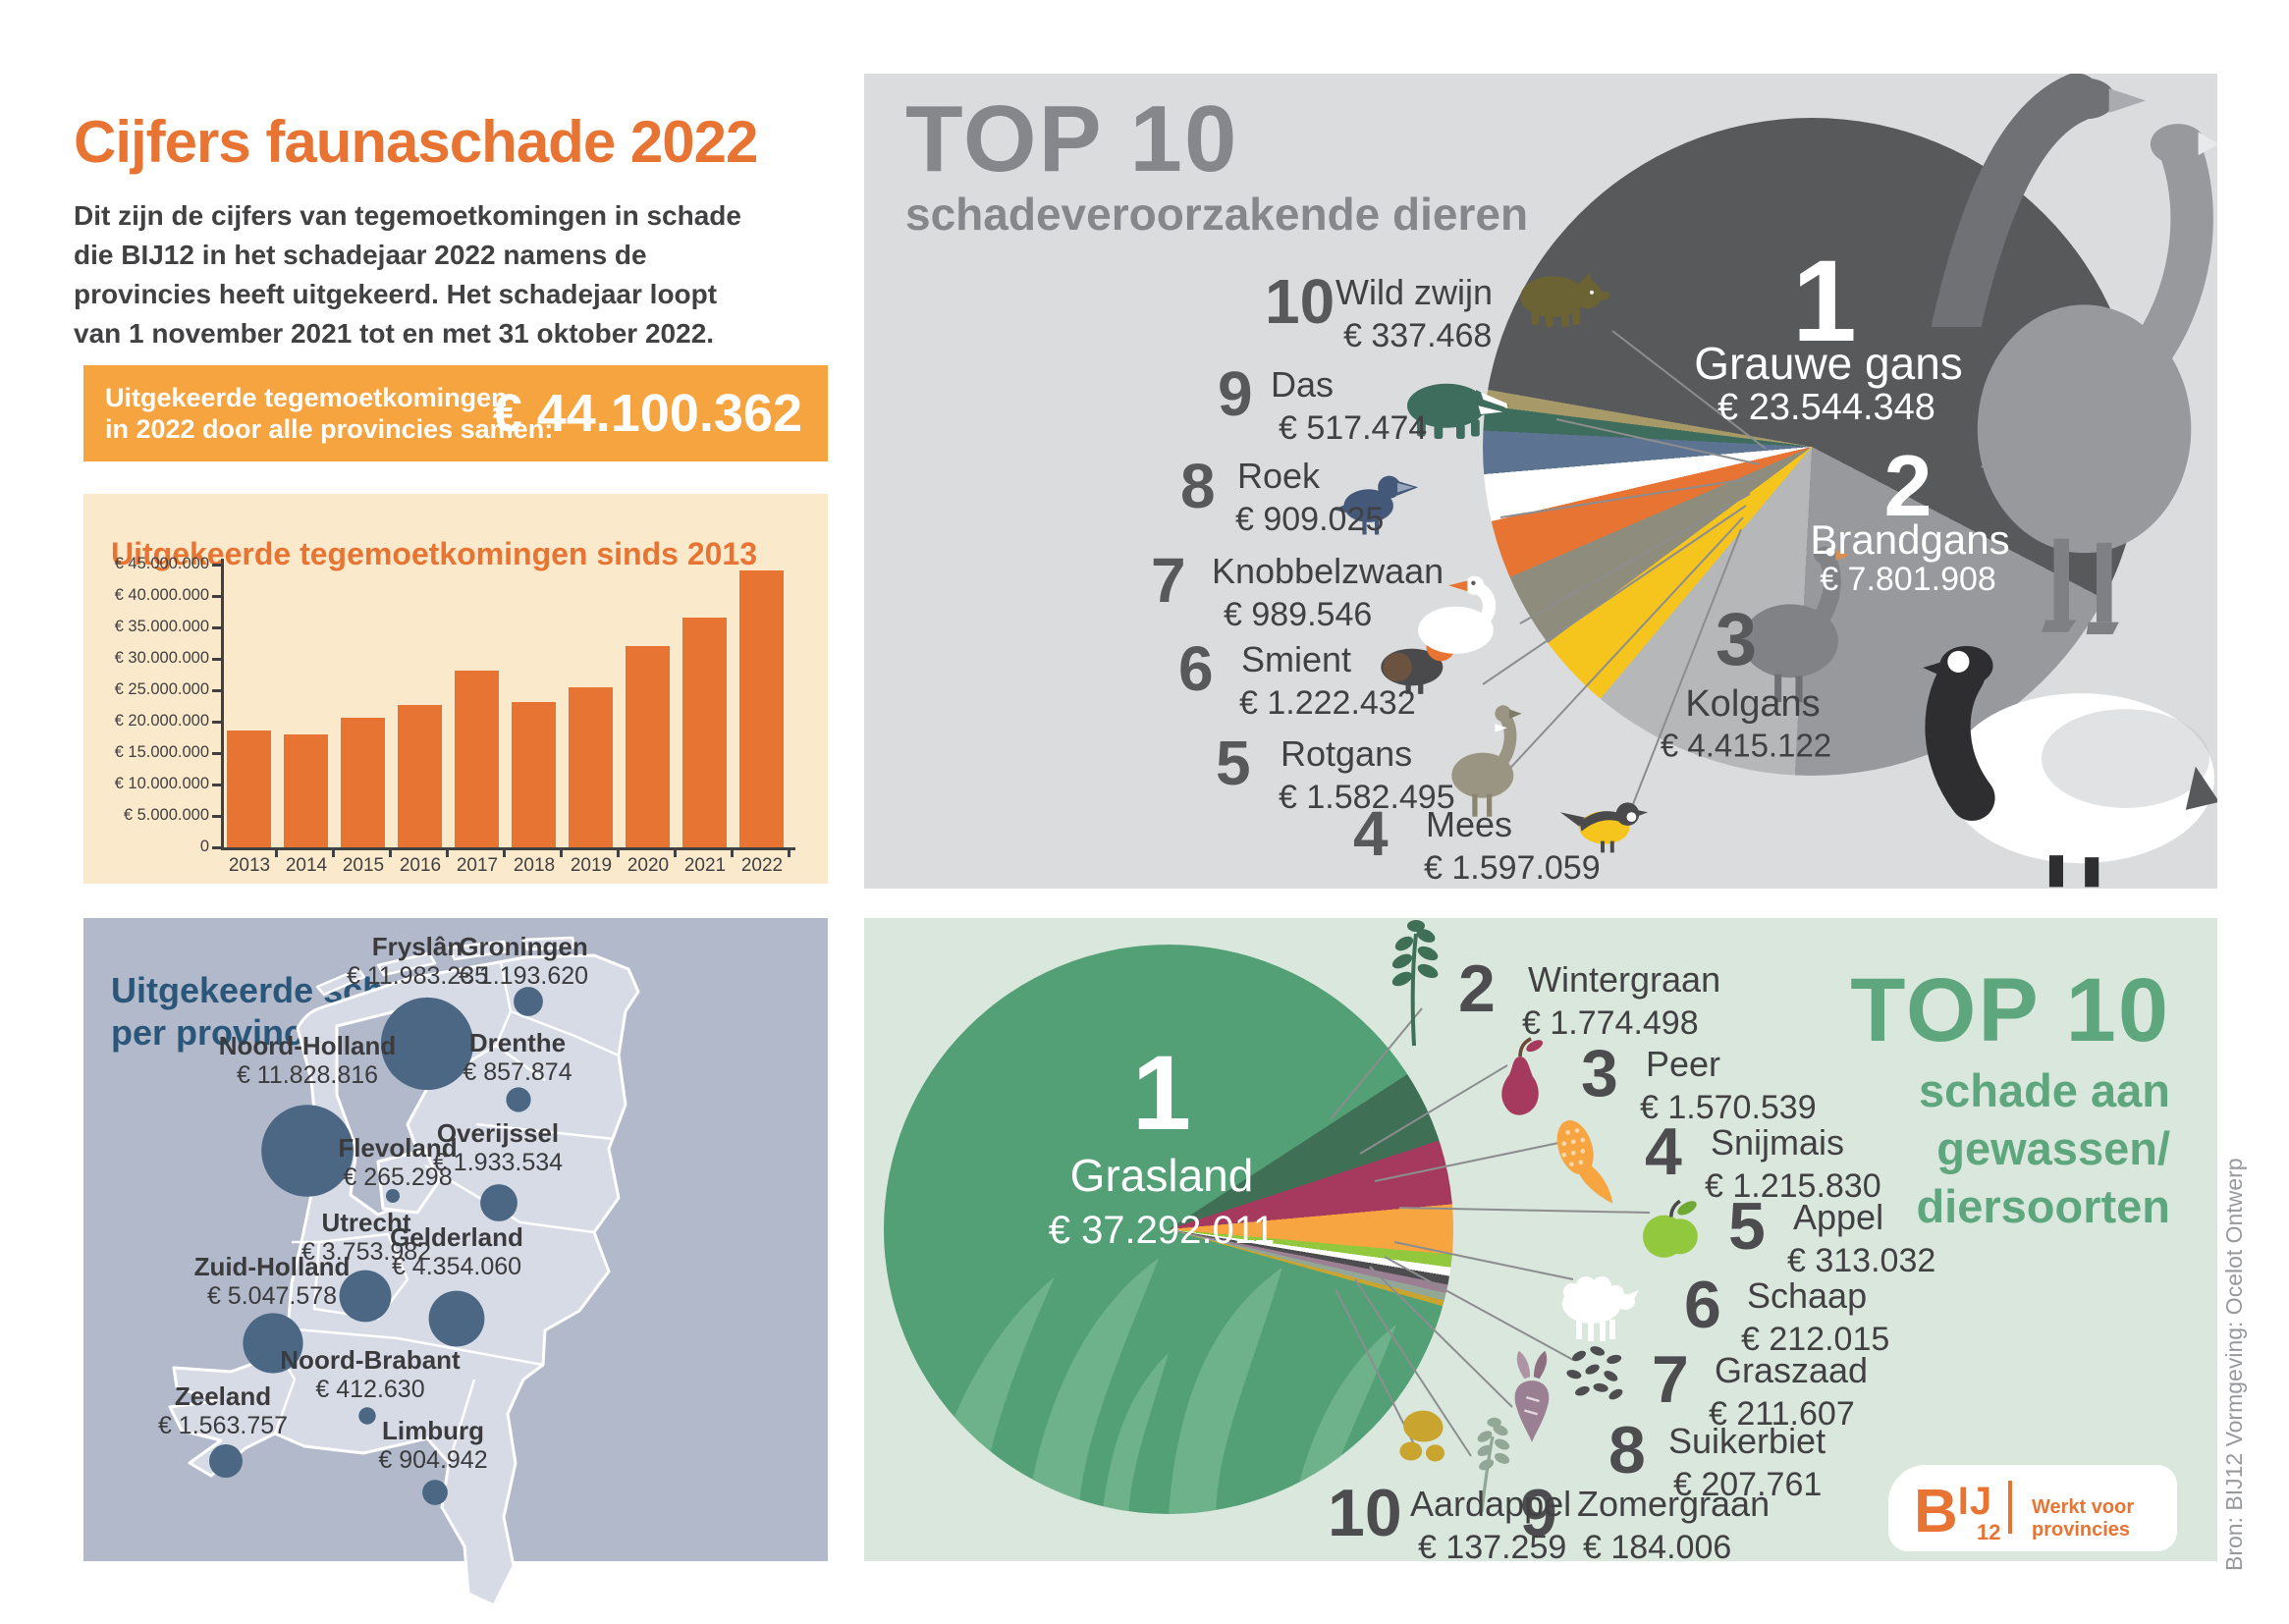 Image resolution: width=2289 pixels, height=1624 pixels. What do you see at coordinates (499, 1202) in the screenshot?
I see `bubble-overijssel` at bounding box center [499, 1202].